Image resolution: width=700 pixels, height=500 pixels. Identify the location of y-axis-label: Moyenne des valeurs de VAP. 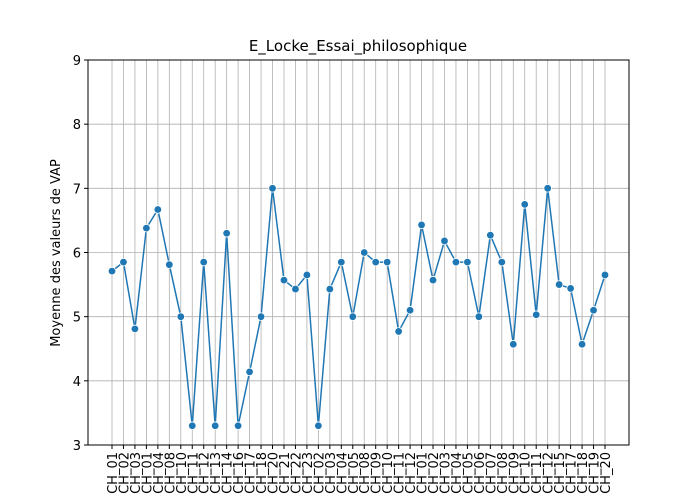
(56, 253).